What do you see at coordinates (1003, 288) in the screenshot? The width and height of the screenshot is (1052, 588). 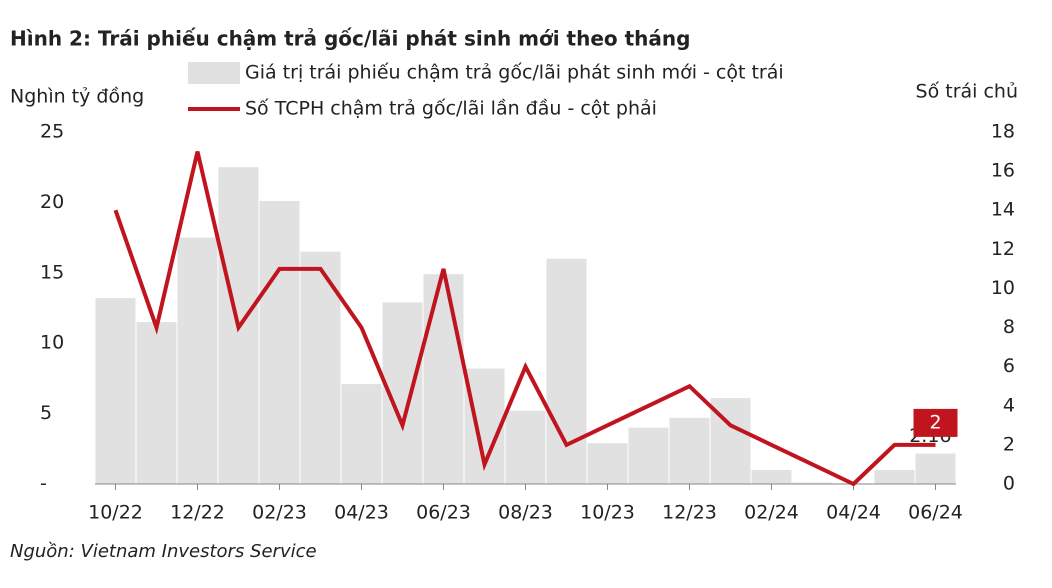 I see `y2-tick-label: 10` at bounding box center [1003, 288].